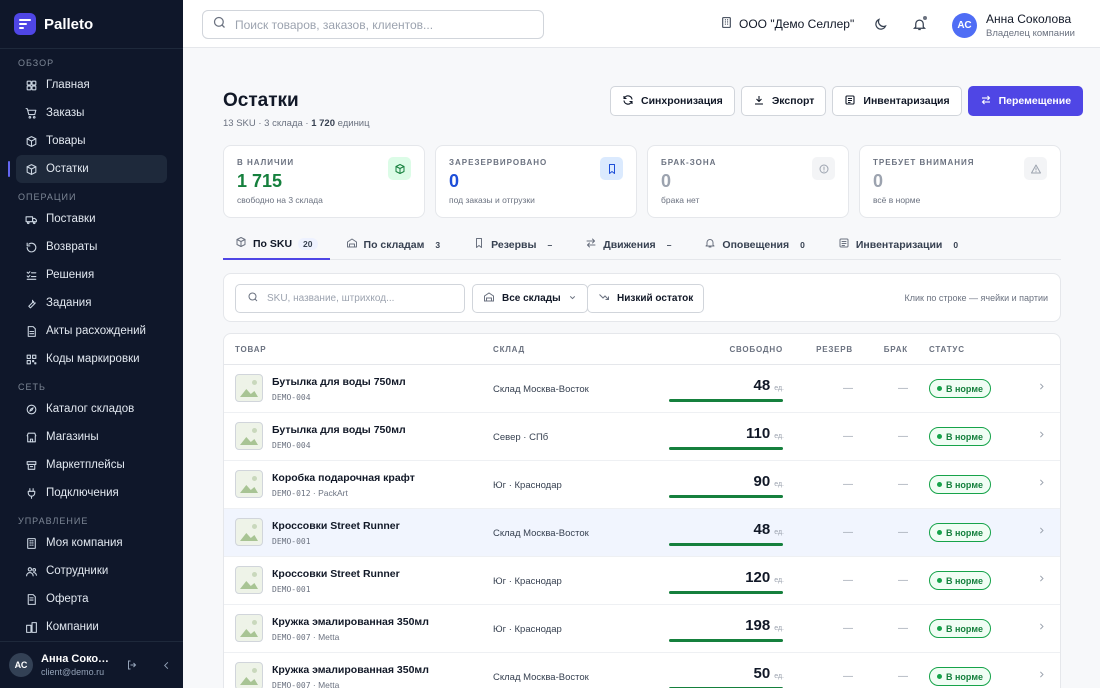 The width and height of the screenshot is (1100, 688). What do you see at coordinates (1025, 101) in the screenshot?
I see `move-button: Перемещение` at bounding box center [1025, 101].